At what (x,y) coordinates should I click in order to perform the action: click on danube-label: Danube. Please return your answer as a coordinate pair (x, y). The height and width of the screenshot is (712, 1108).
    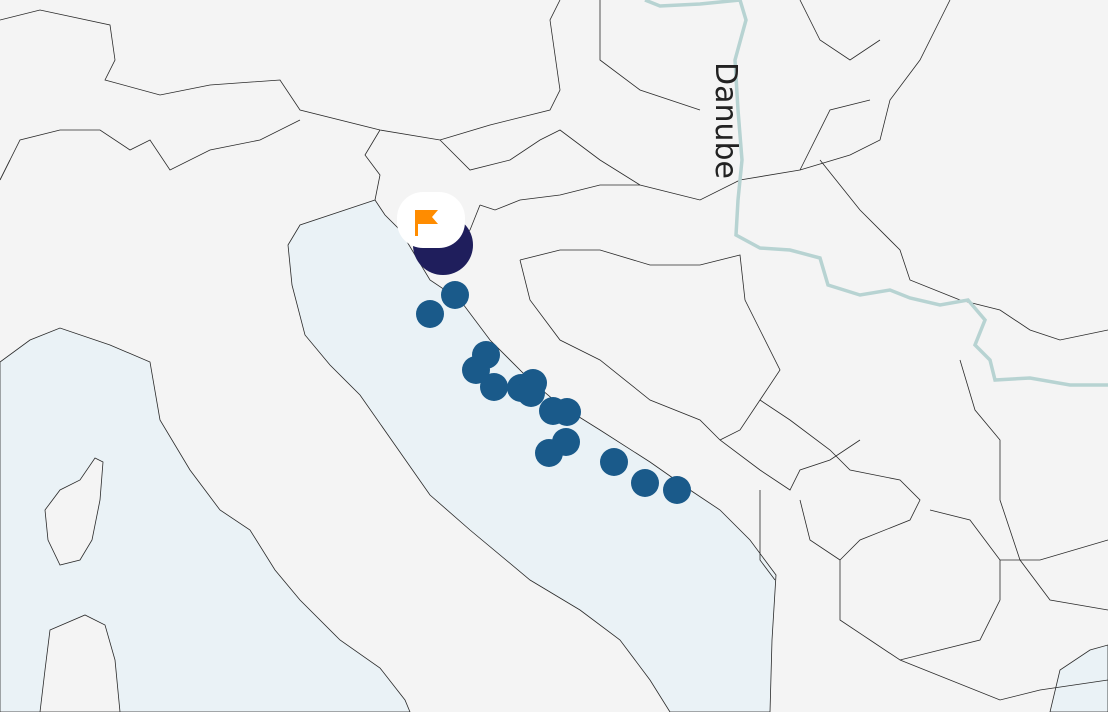
    Looking at the image, I should click on (725, 120).